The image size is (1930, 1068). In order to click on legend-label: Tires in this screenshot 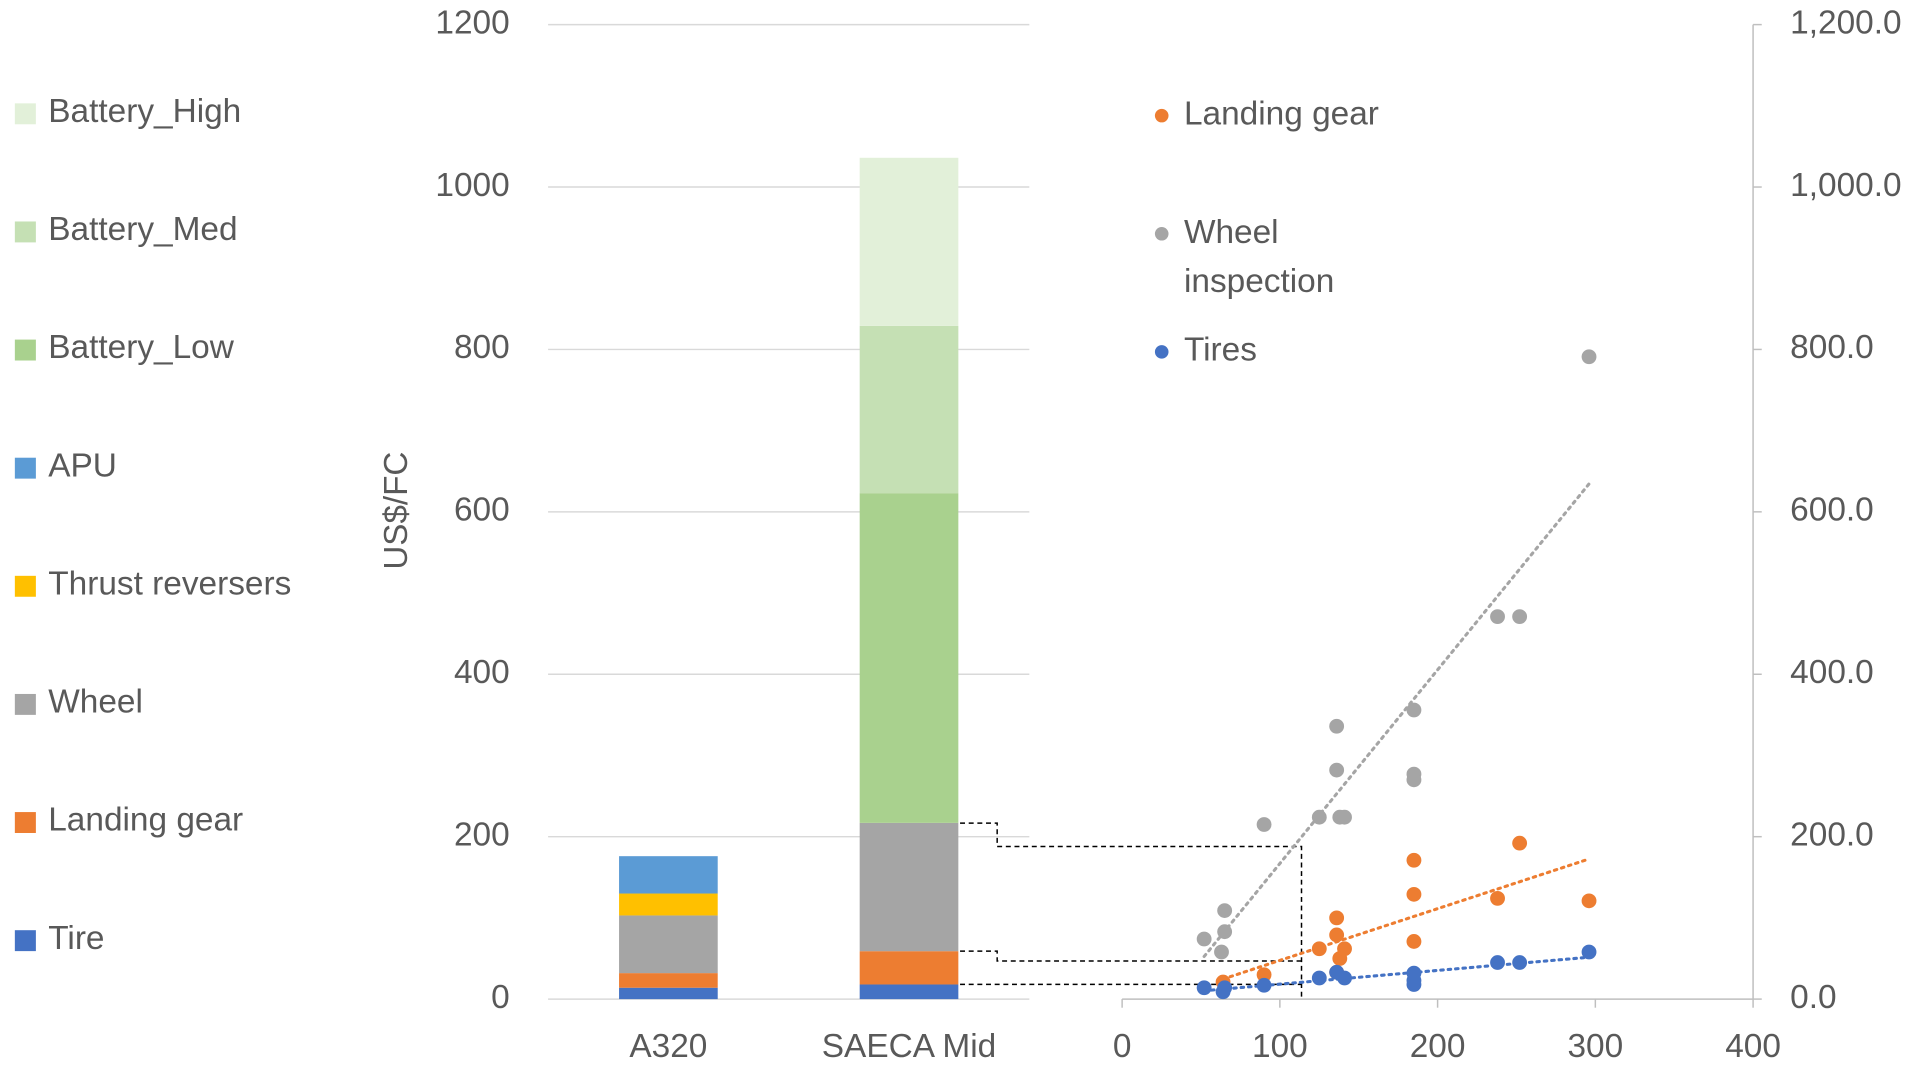, I will do `click(1220, 350)`.